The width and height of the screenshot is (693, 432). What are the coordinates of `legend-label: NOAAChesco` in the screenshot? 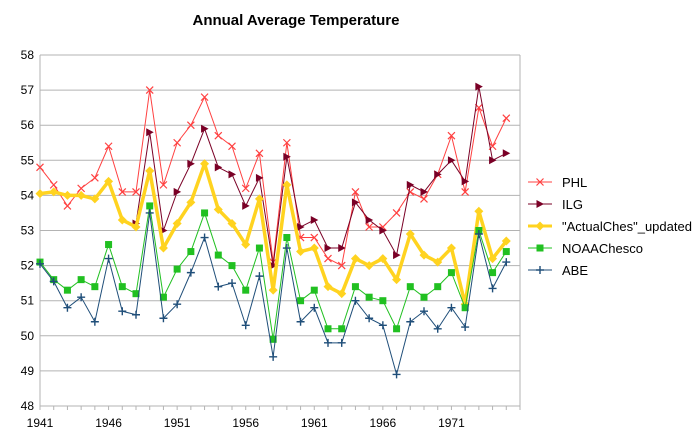 It's located at (602, 248).